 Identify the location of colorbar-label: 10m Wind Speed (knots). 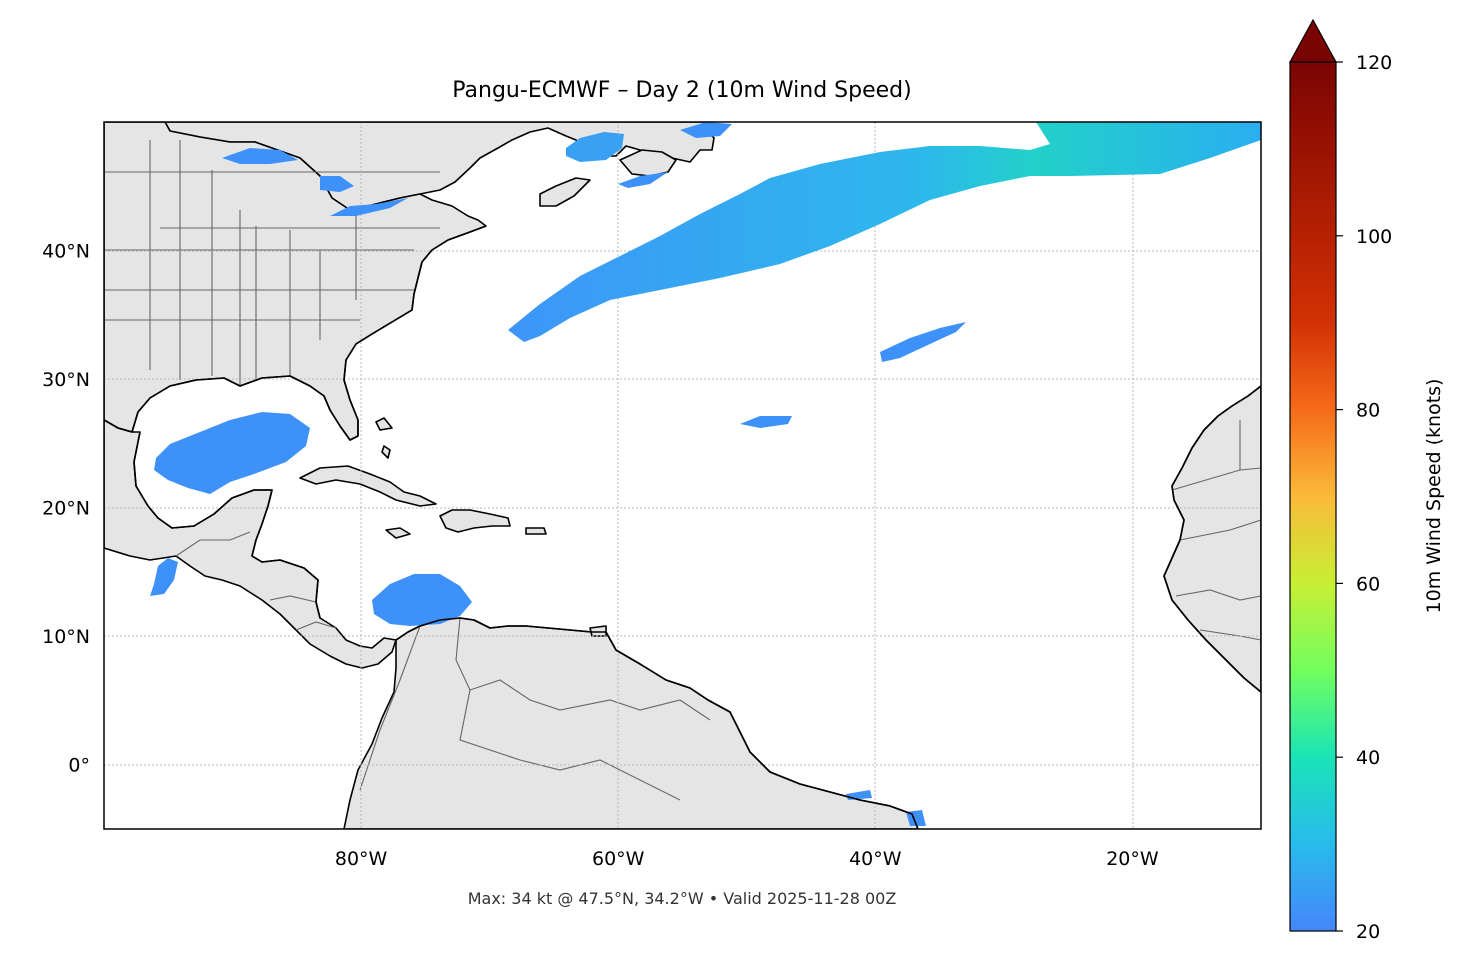
(1434, 496).